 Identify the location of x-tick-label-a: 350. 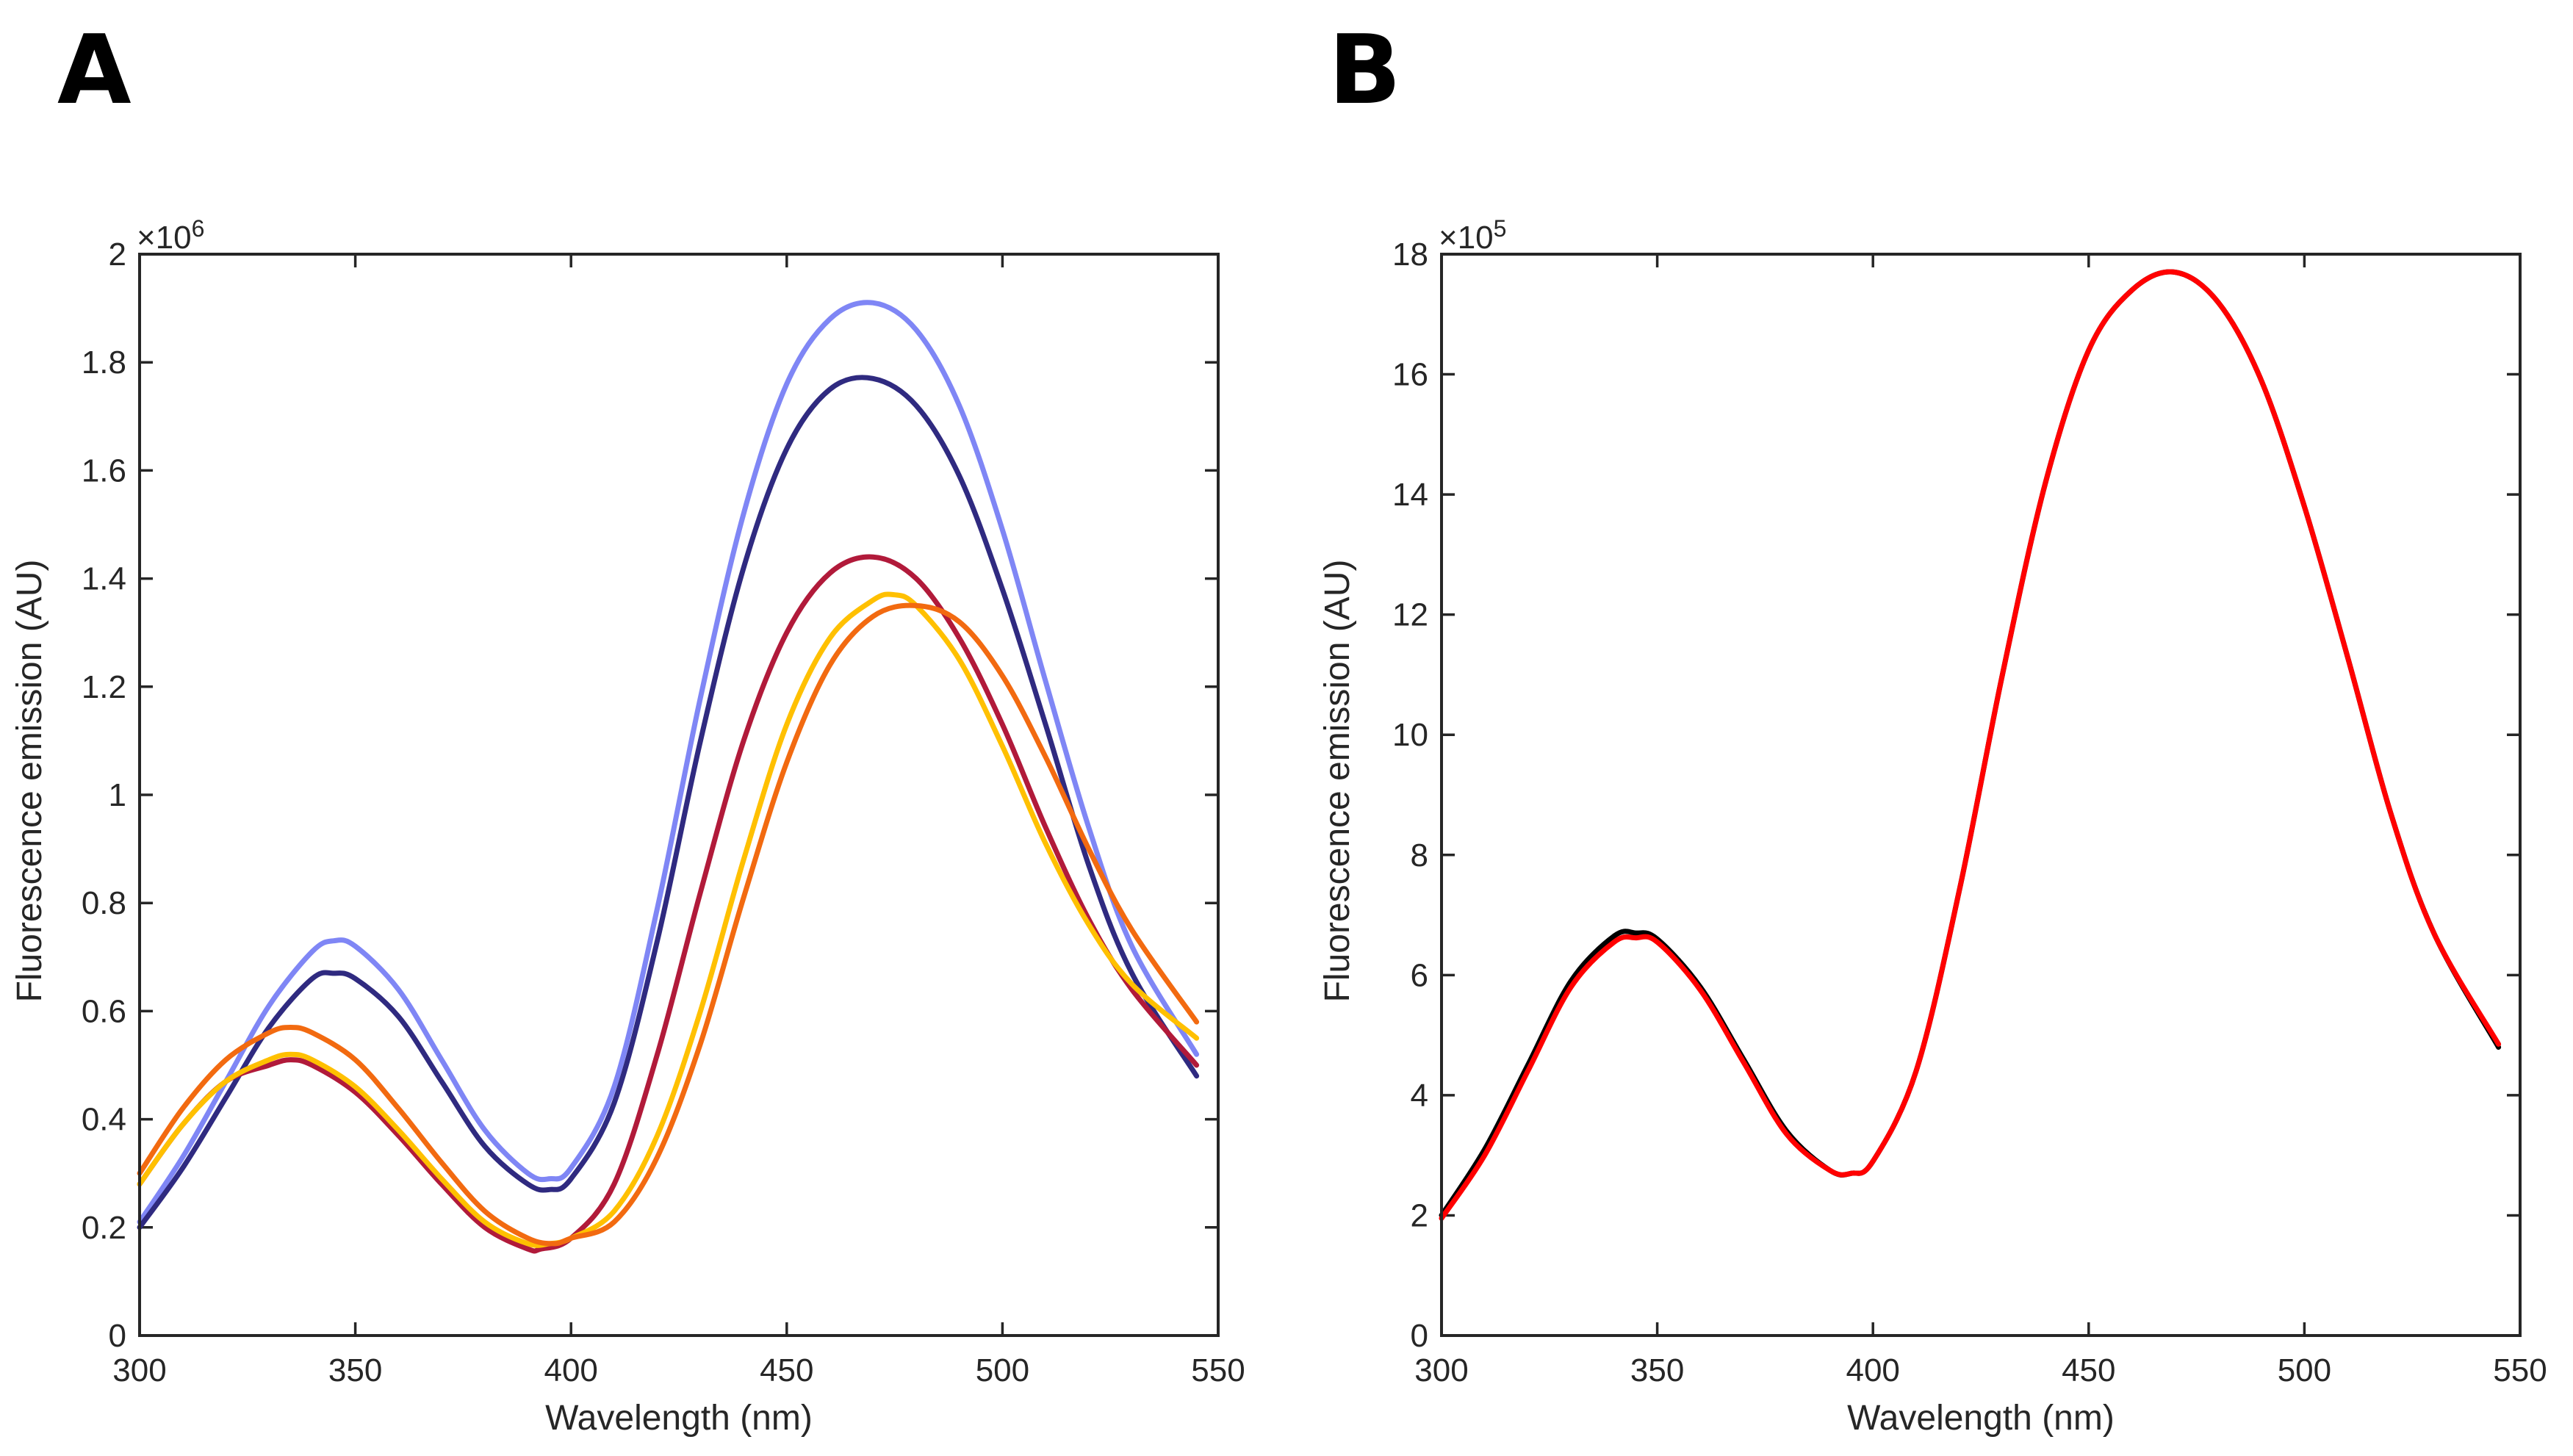
(355, 1370).